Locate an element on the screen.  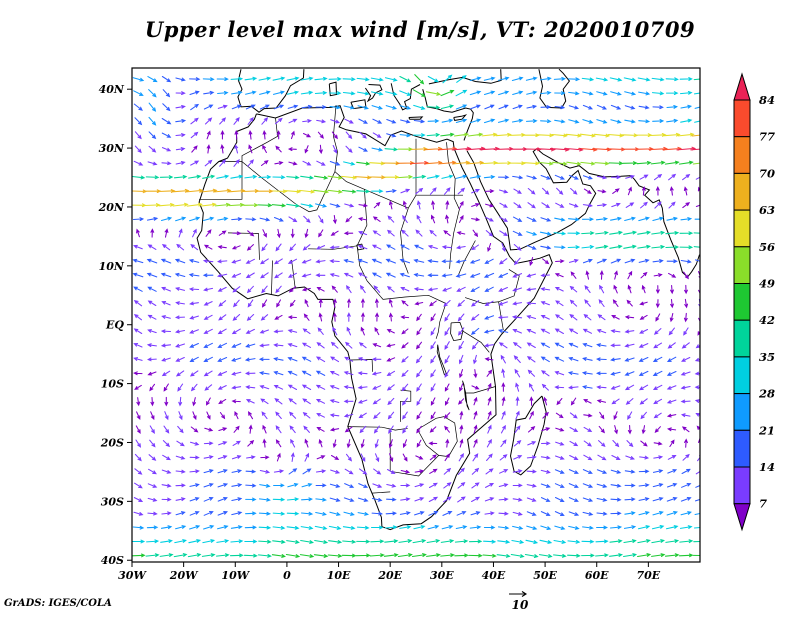
lon-tick-label: 40E is located at coordinates (494, 575).